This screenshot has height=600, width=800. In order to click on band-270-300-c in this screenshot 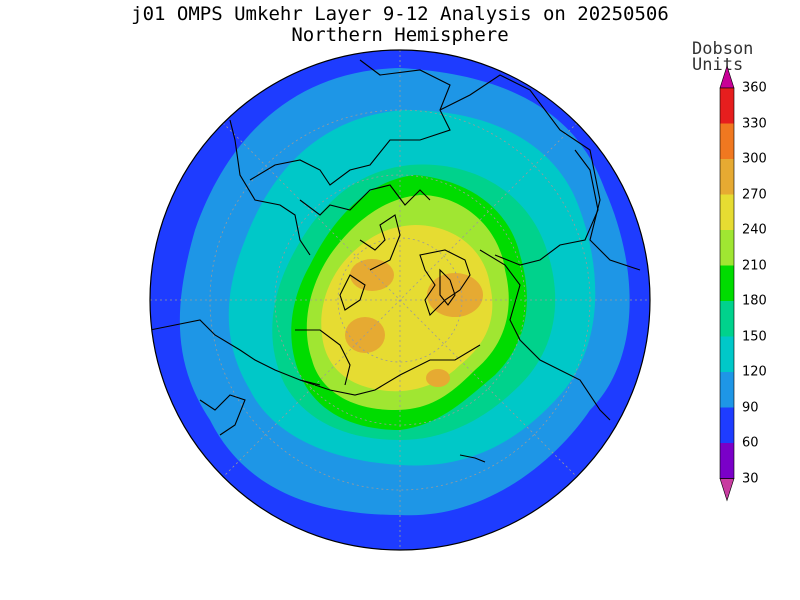, I will do `click(365, 335)`.